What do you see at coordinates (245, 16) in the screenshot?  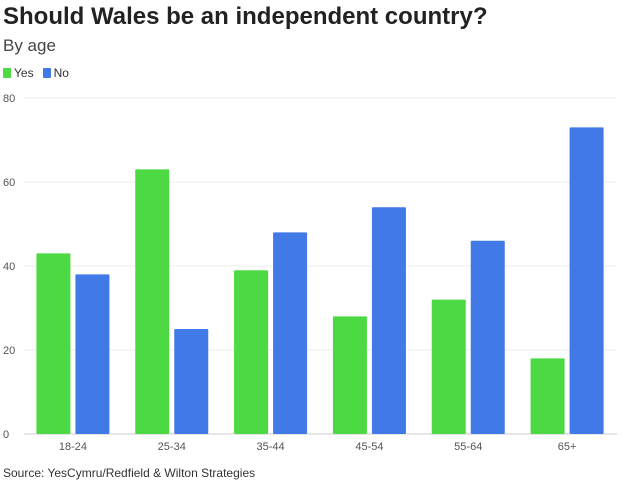 I see `chart-title: Should Wales be an independent country?` at bounding box center [245, 16].